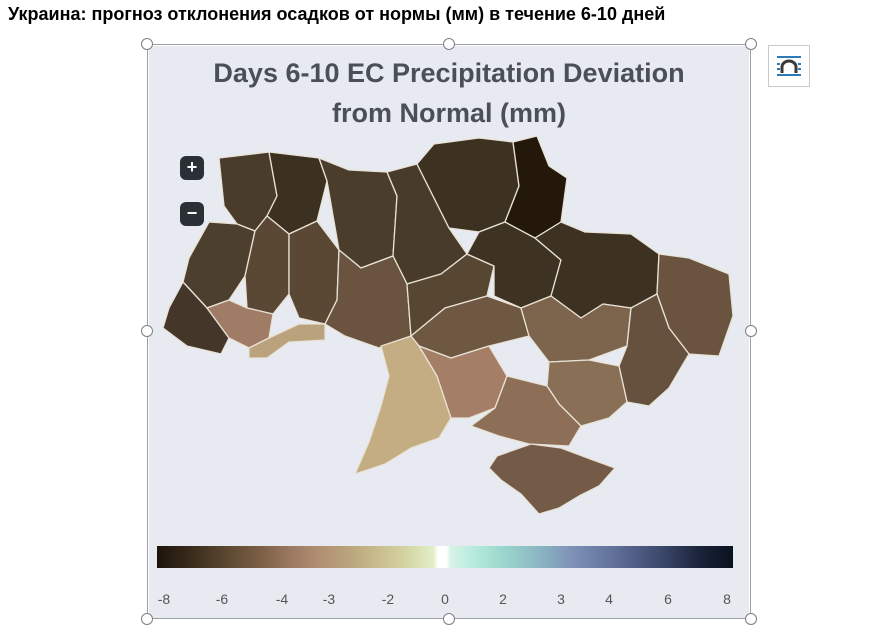 The image size is (895, 643). What do you see at coordinates (449, 113) in the screenshot?
I see `map-title-line-2: from Normal (mm)` at bounding box center [449, 113].